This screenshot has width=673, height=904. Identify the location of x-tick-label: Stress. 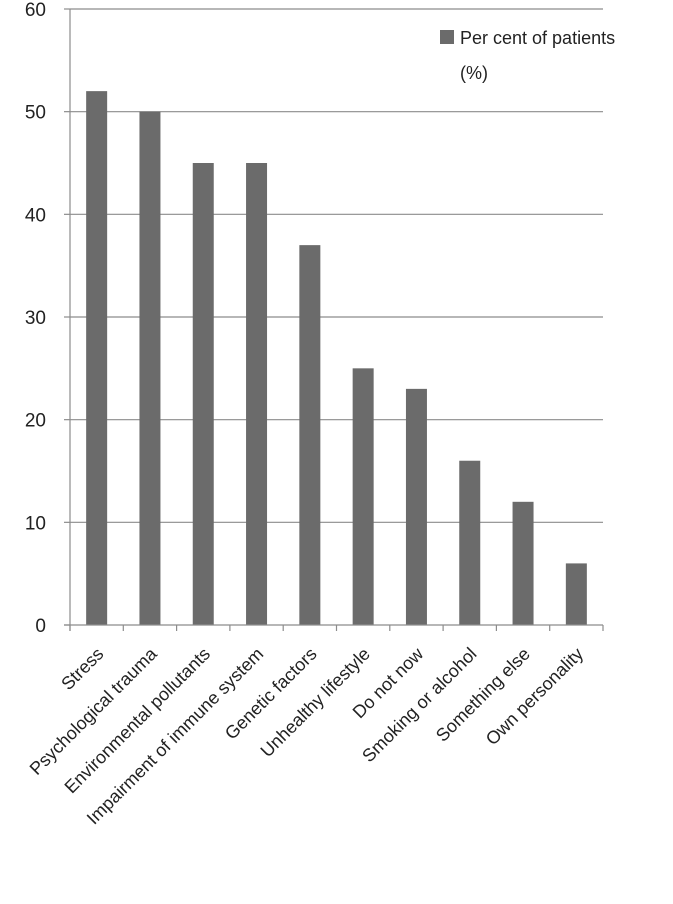
(82, 669).